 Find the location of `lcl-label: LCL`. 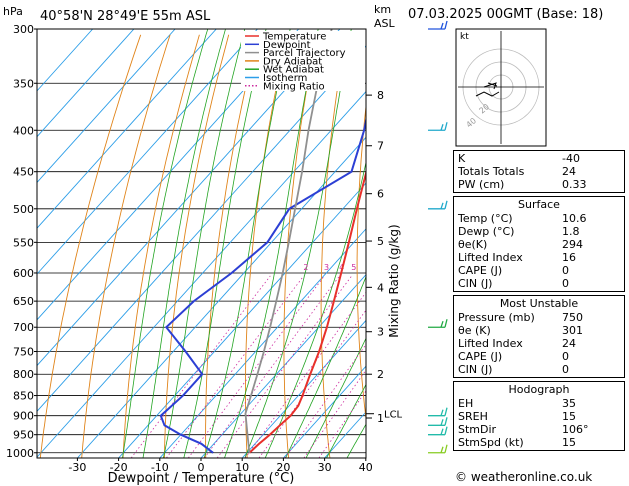

lcl-label: LCL is located at coordinates (393, 415).